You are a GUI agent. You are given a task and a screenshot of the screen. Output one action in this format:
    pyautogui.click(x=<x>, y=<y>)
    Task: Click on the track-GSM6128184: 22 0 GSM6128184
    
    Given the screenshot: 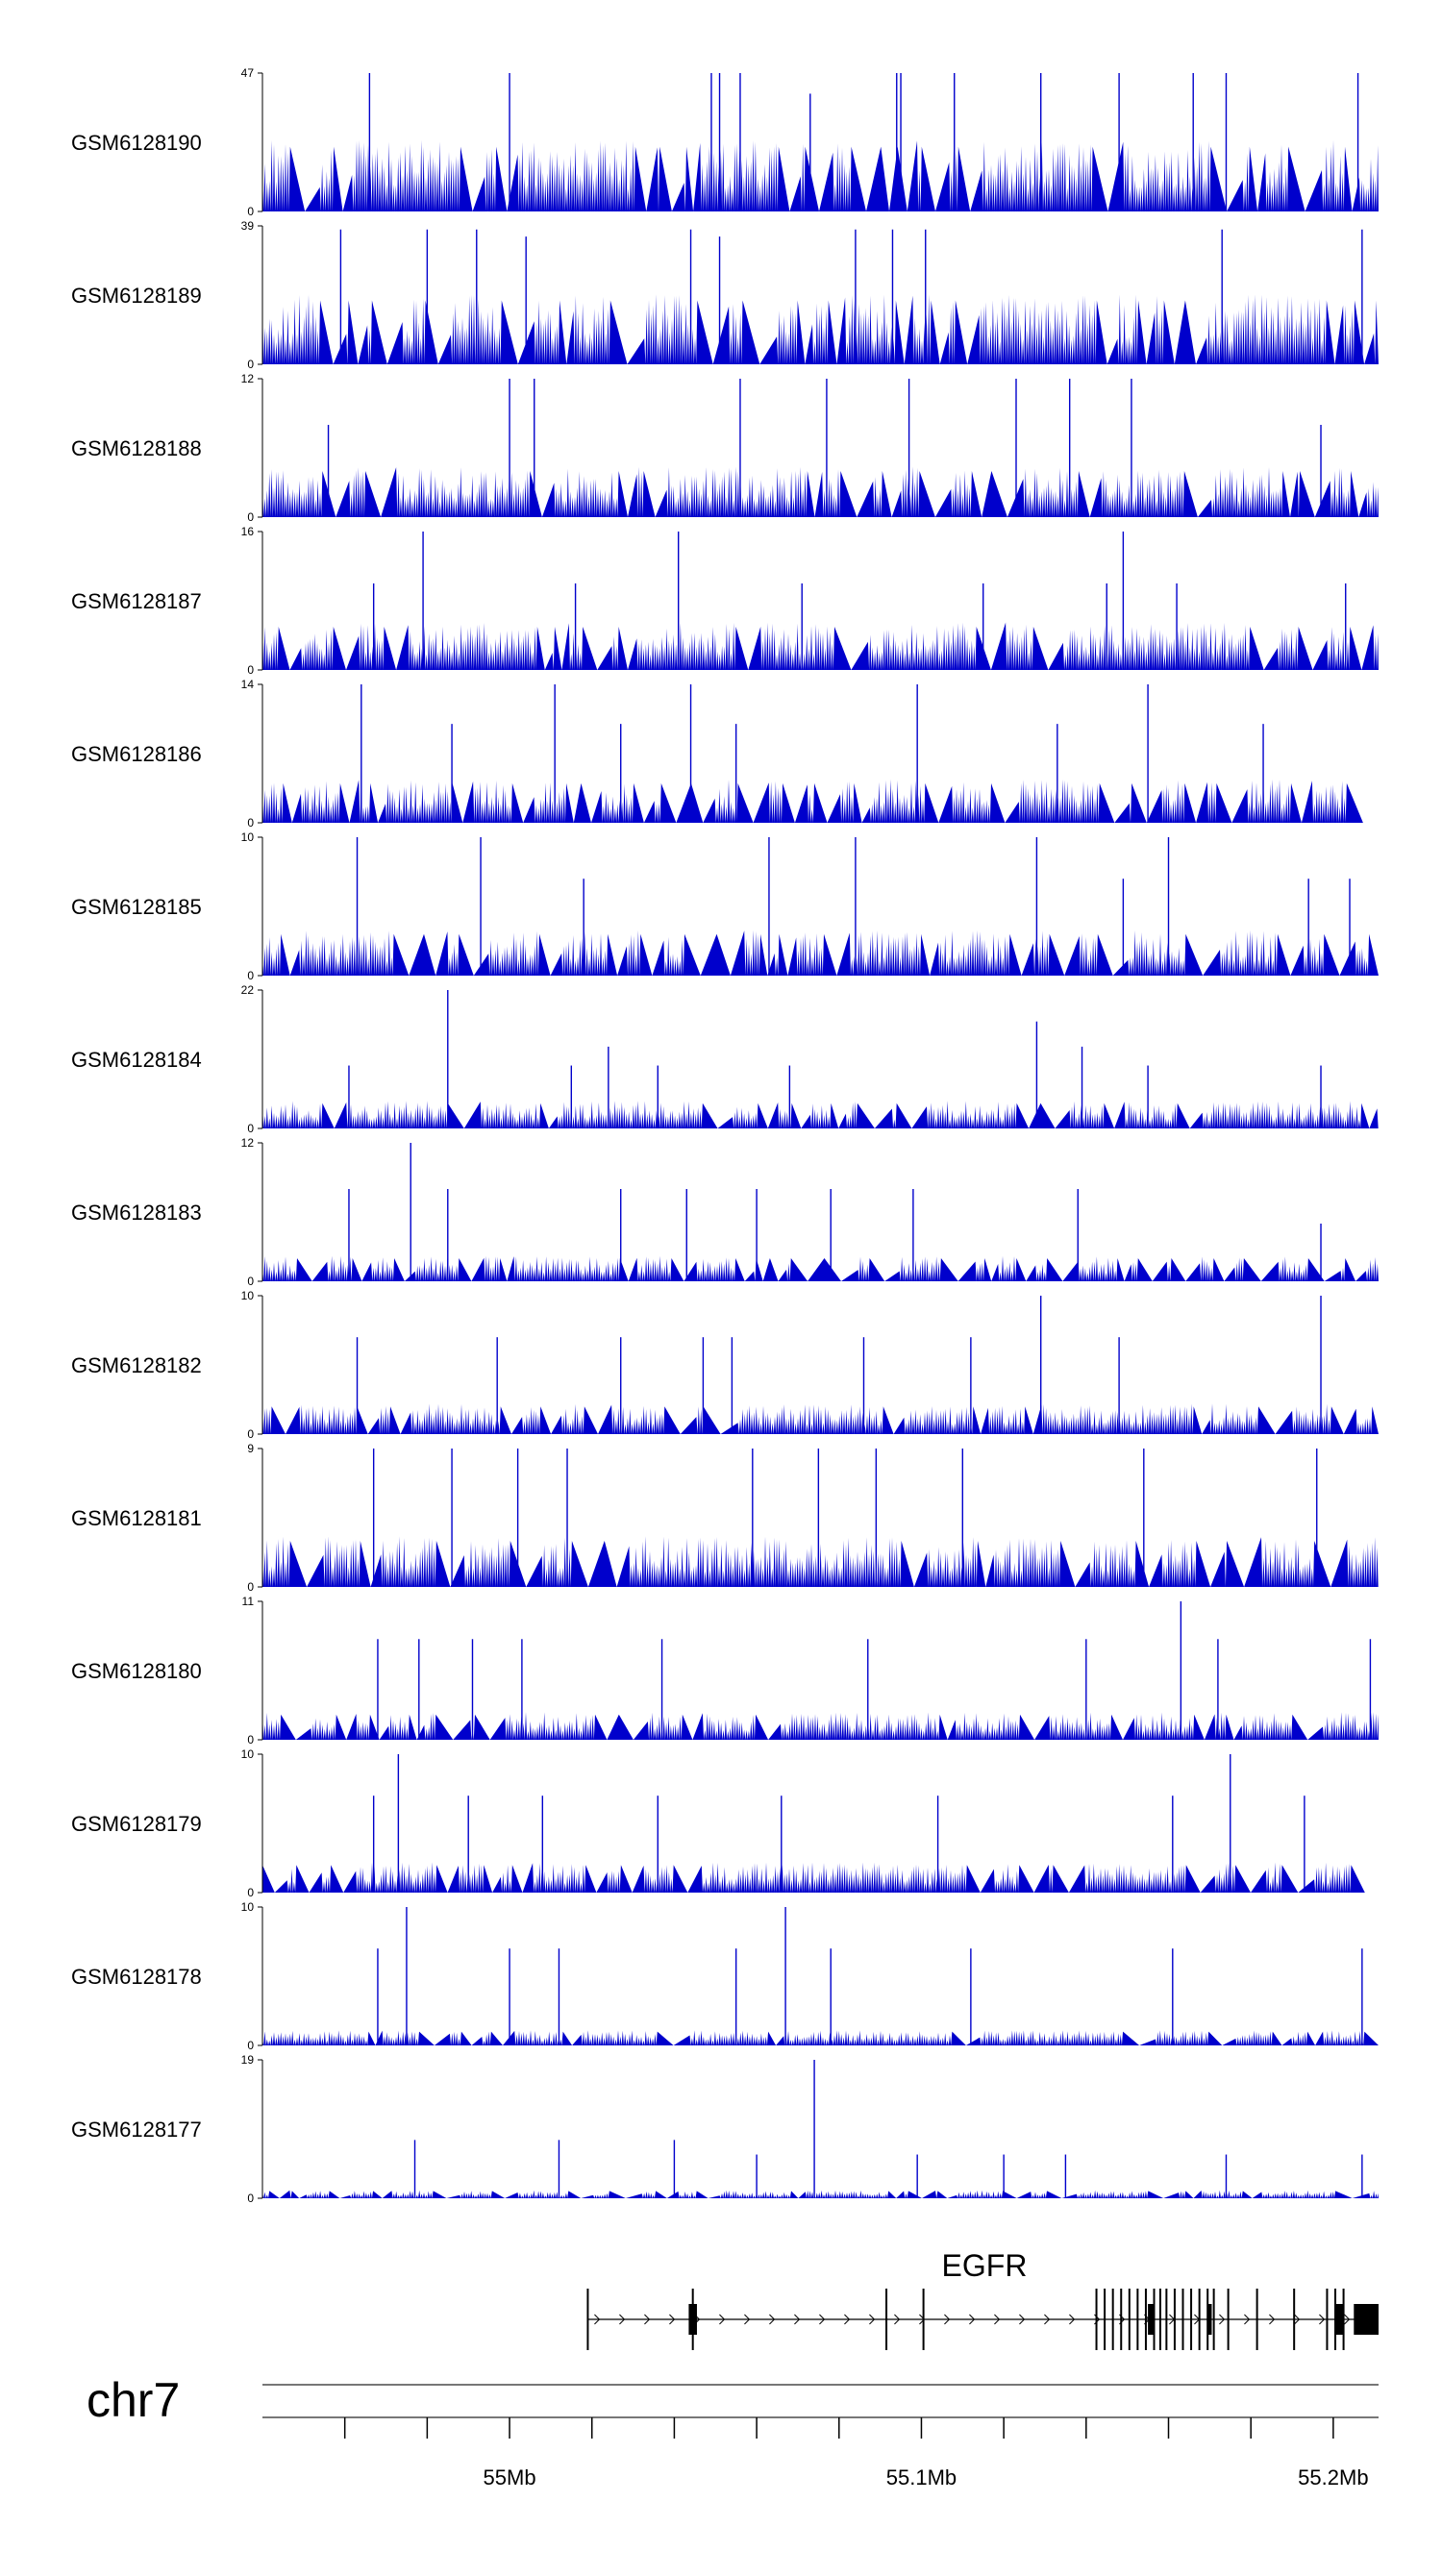 What is the action you would take?
    pyautogui.click(x=725, y=1059)
    